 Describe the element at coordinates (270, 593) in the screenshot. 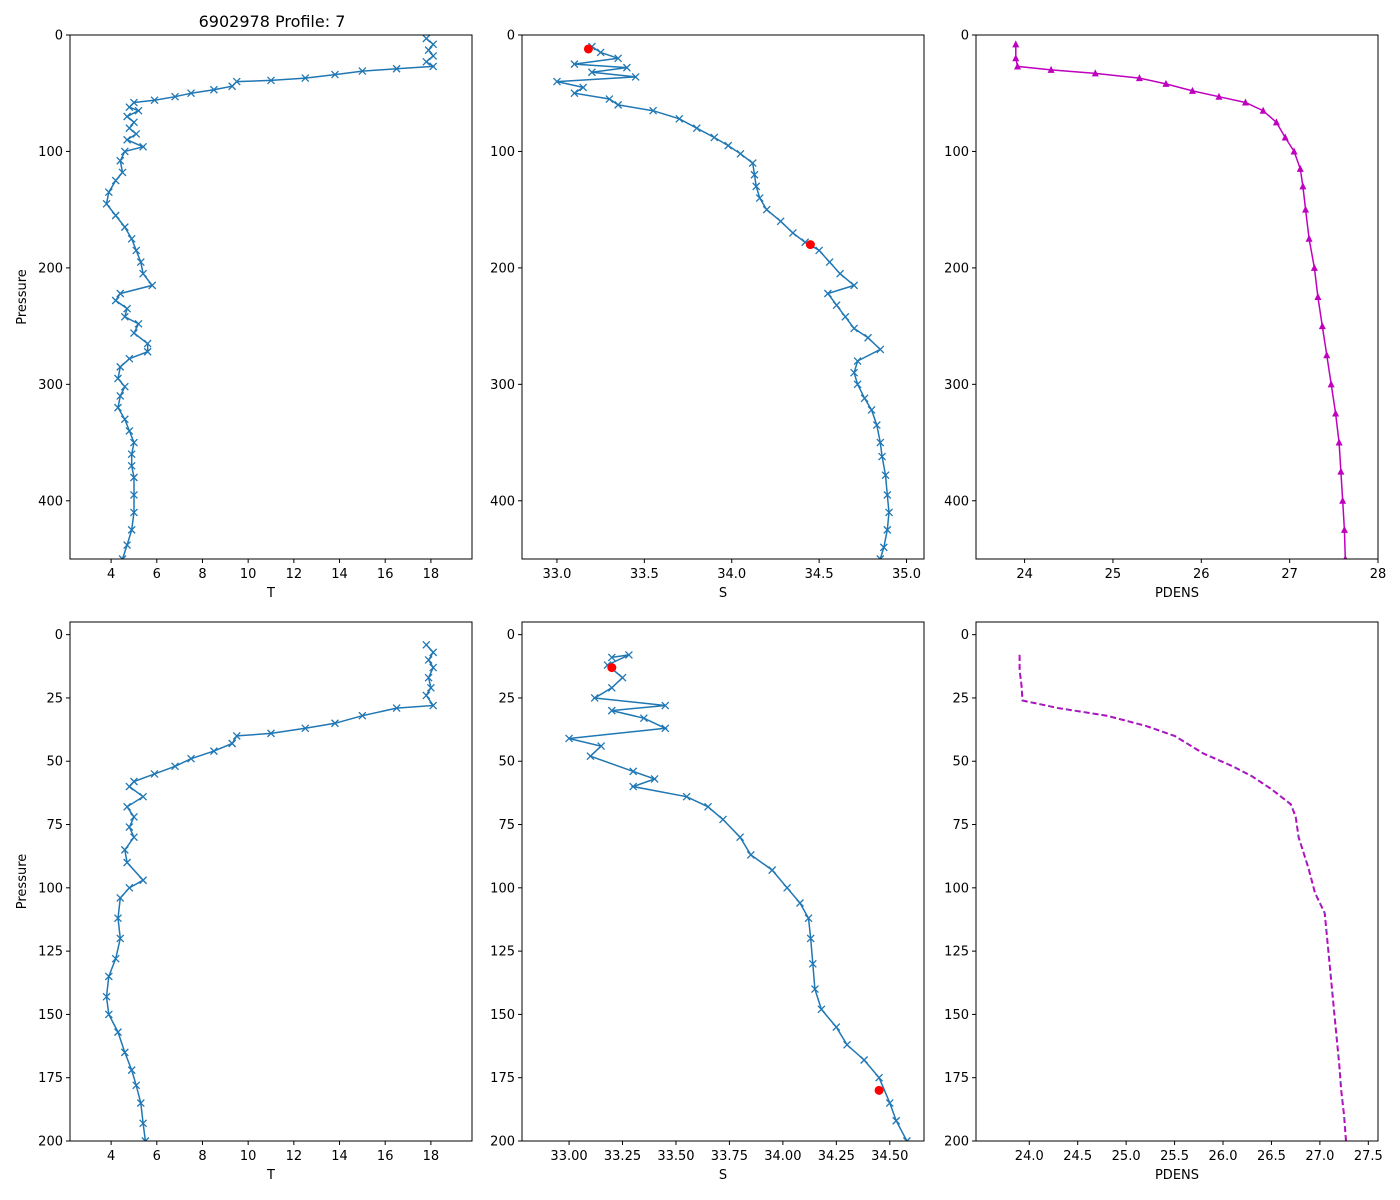

I see `x-axis-label: T` at that location.